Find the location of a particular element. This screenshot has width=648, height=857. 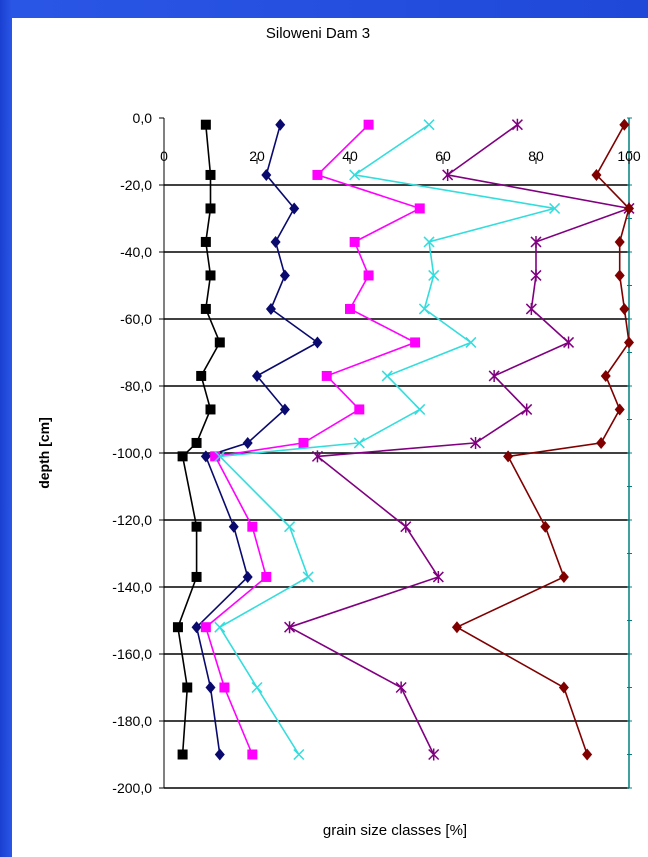

series-line is located at coordinates (257, 439).